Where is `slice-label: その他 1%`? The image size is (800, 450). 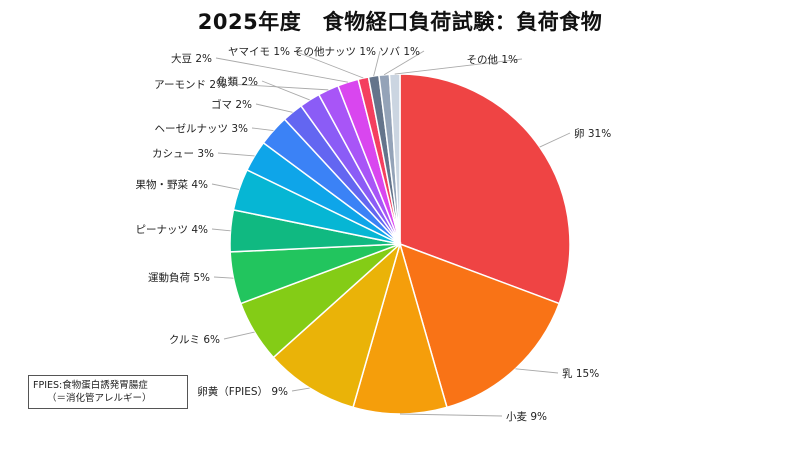
slice-label: その他 1% is located at coordinates (493, 59).